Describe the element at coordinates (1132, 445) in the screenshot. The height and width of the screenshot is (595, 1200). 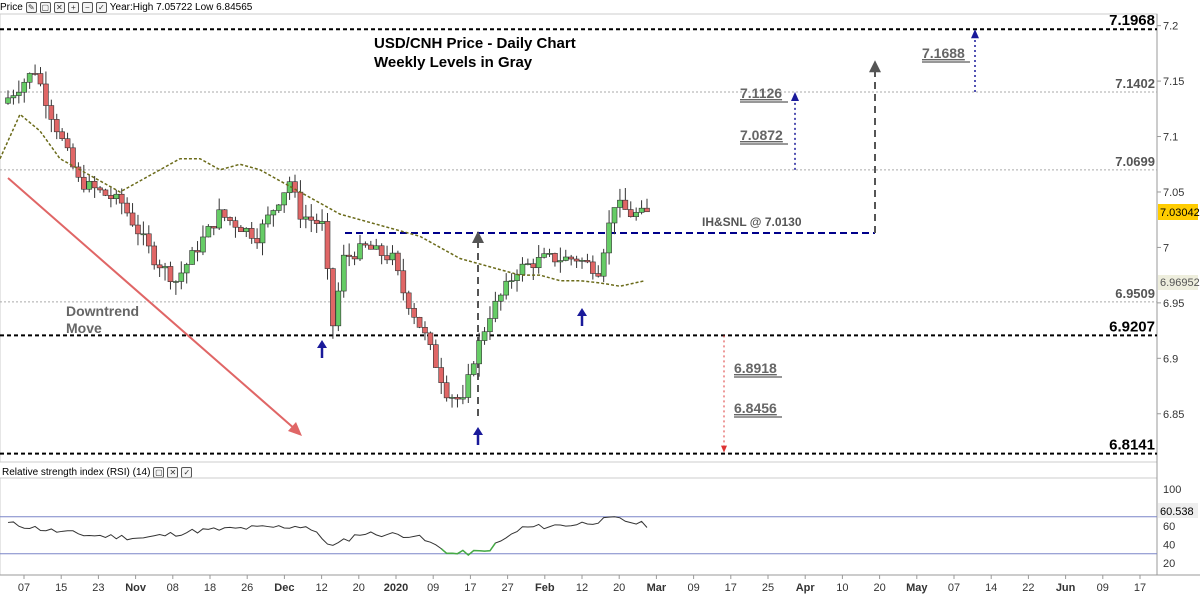
I see `level-label: 6.8141` at that location.